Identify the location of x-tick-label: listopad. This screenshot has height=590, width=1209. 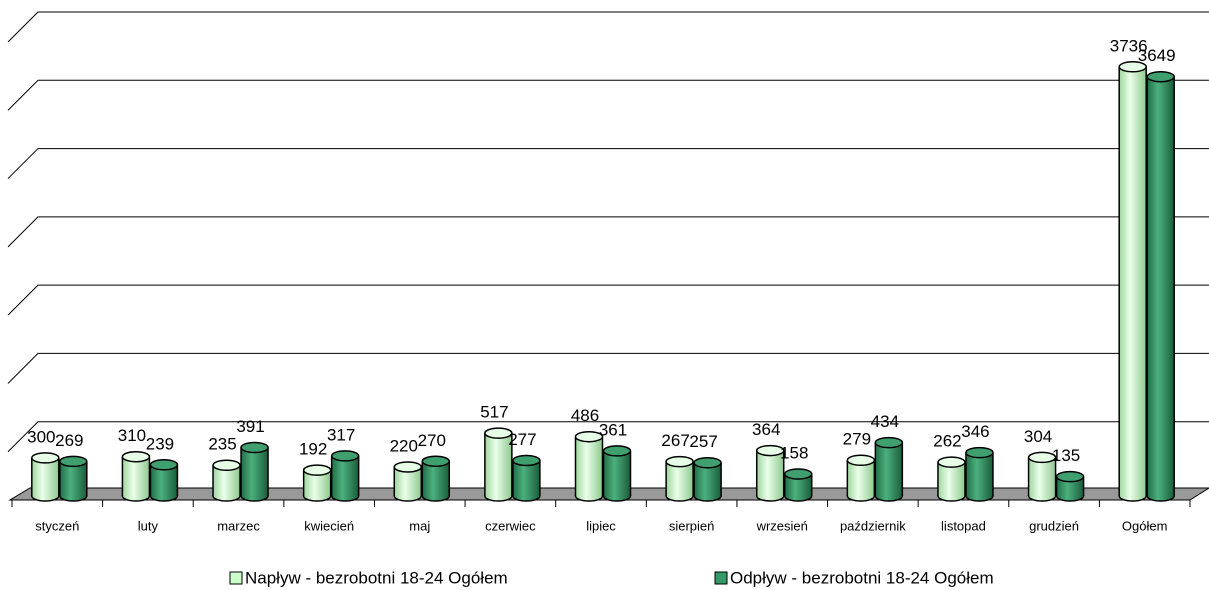
(963, 525).